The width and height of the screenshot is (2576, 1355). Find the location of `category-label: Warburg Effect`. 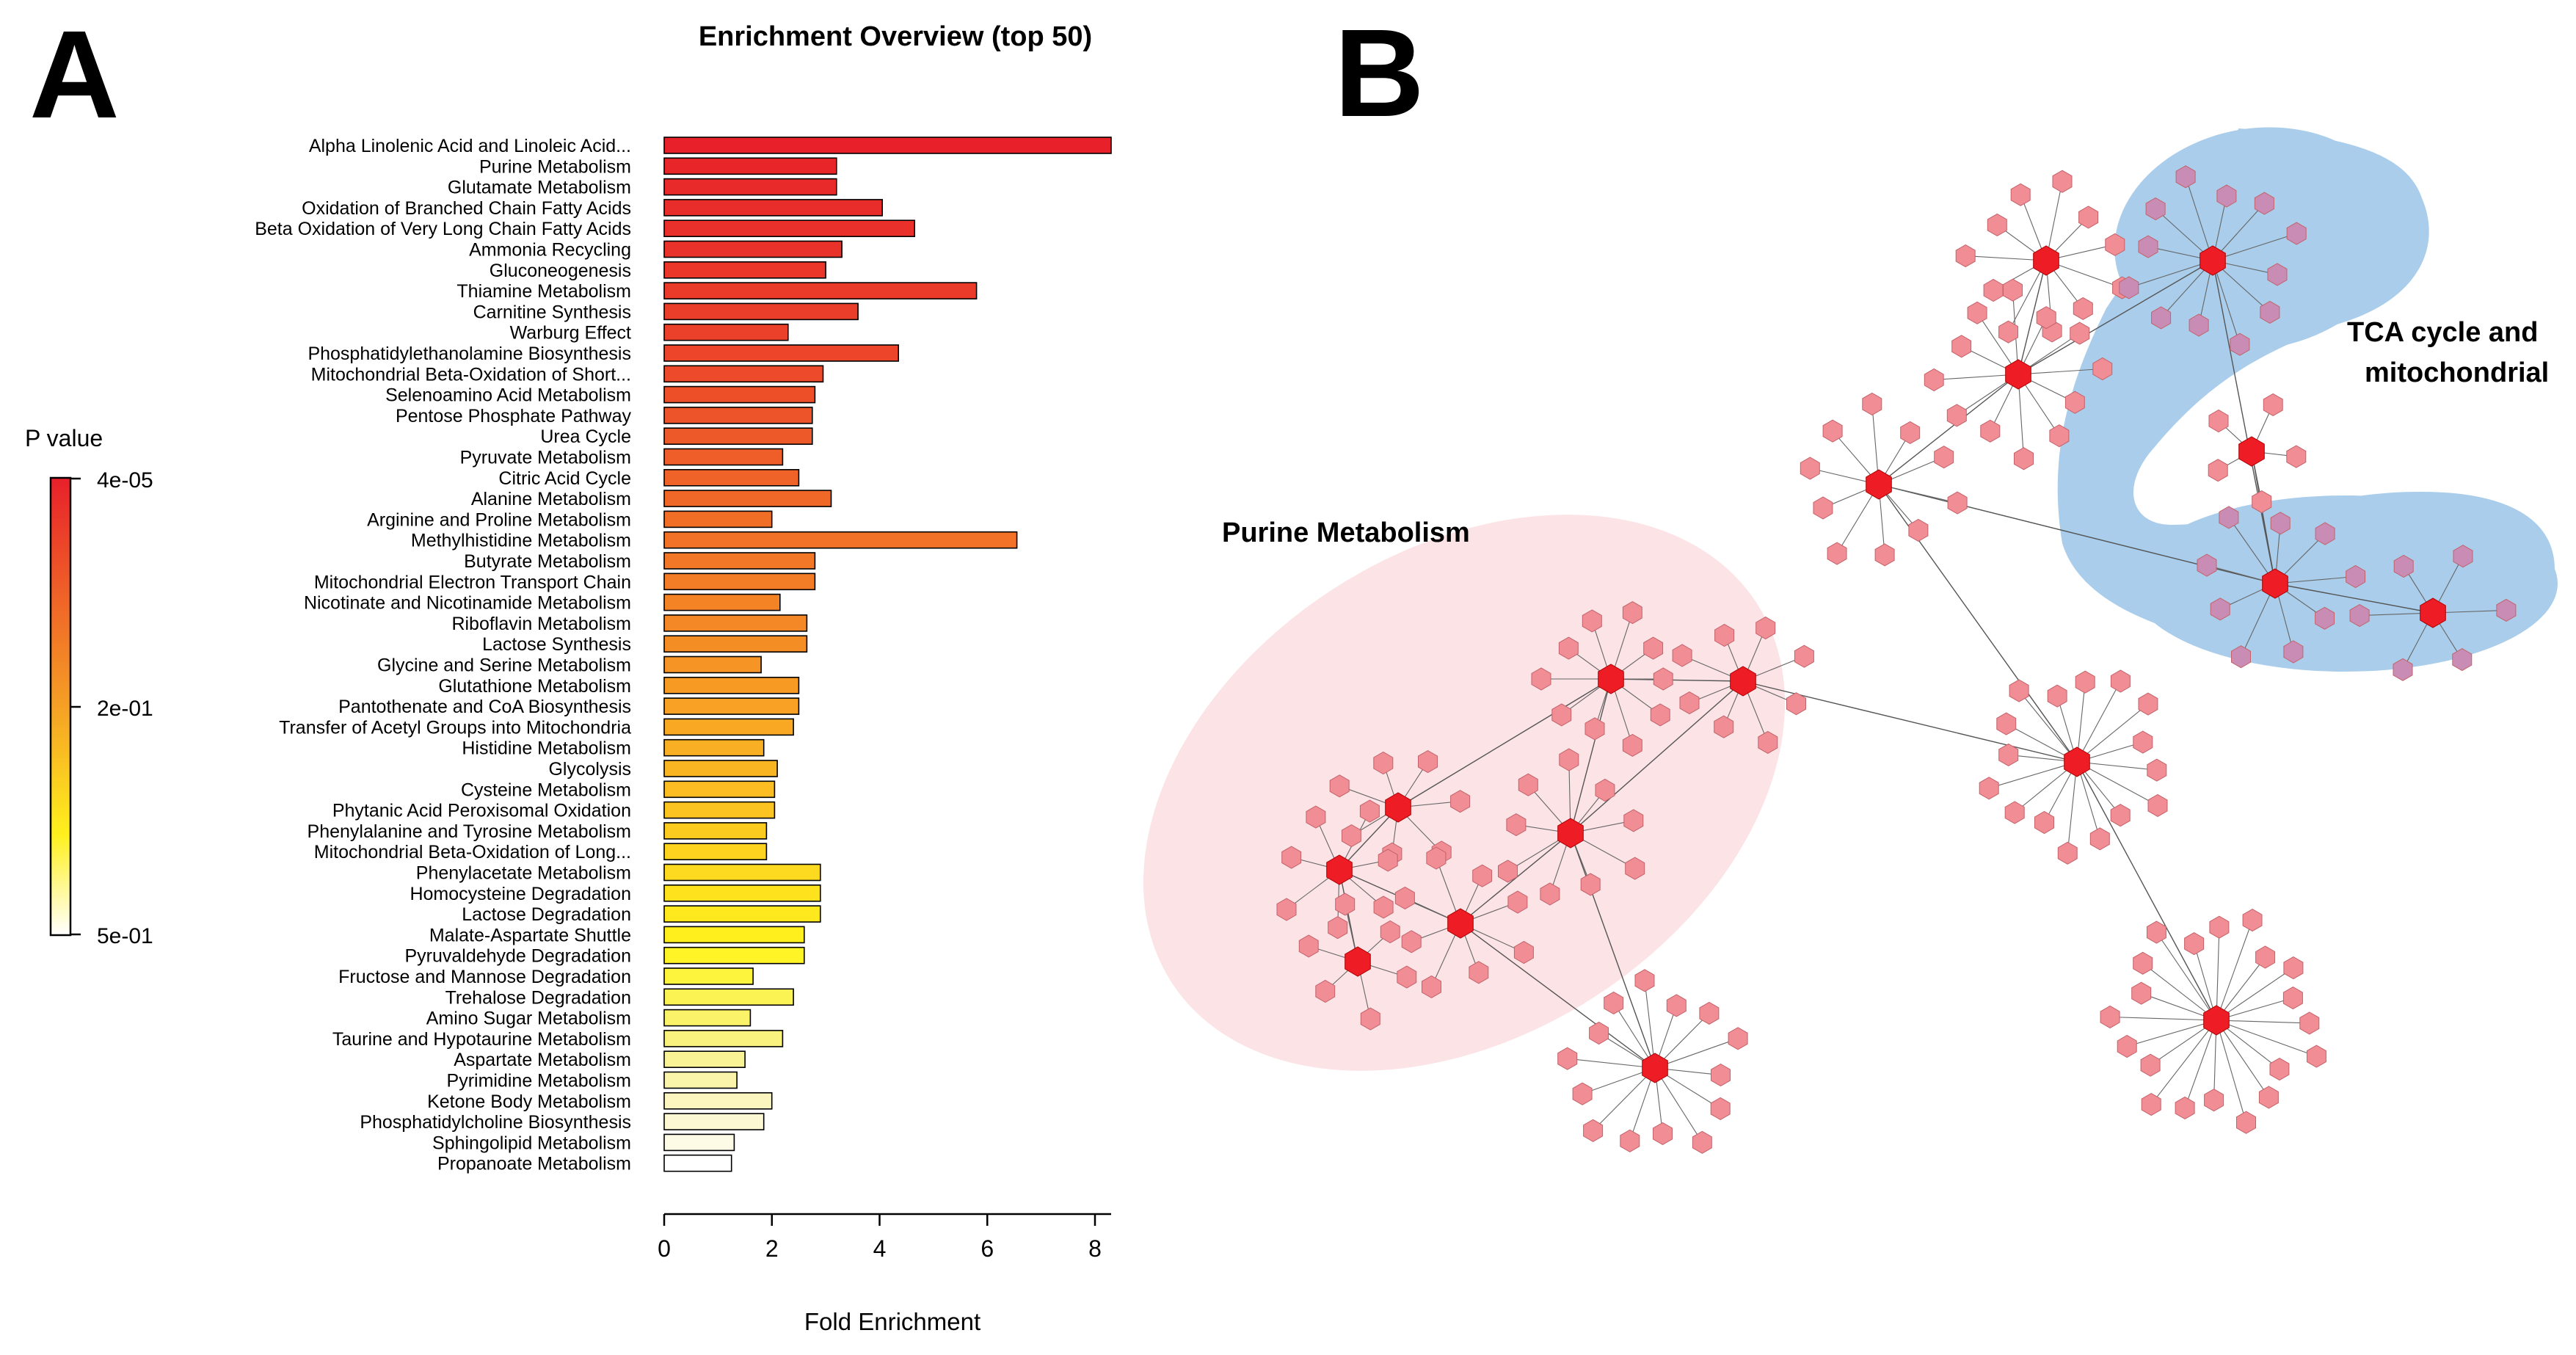

category-label: Warburg Effect is located at coordinates (570, 333).